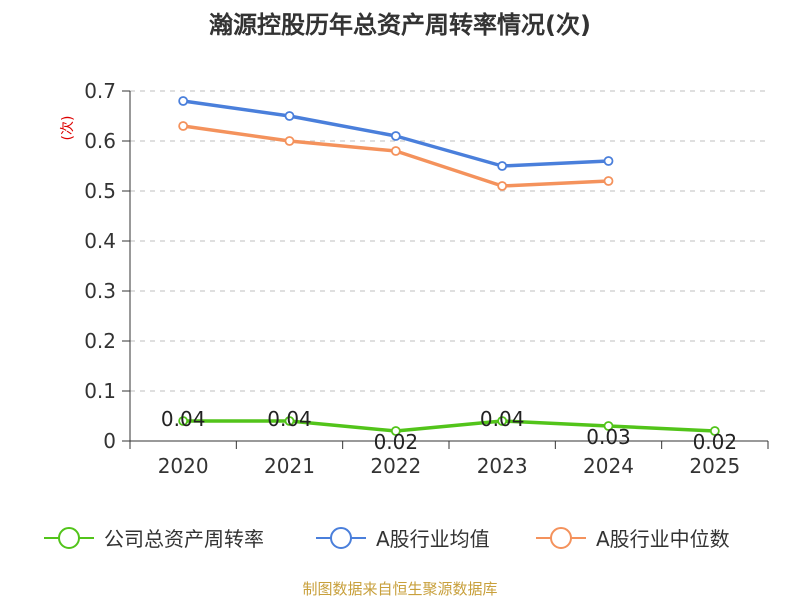 This screenshot has width=800, height=600. What do you see at coordinates (100, 341) in the screenshot?
I see `y-tick-label: 0.2` at bounding box center [100, 341].